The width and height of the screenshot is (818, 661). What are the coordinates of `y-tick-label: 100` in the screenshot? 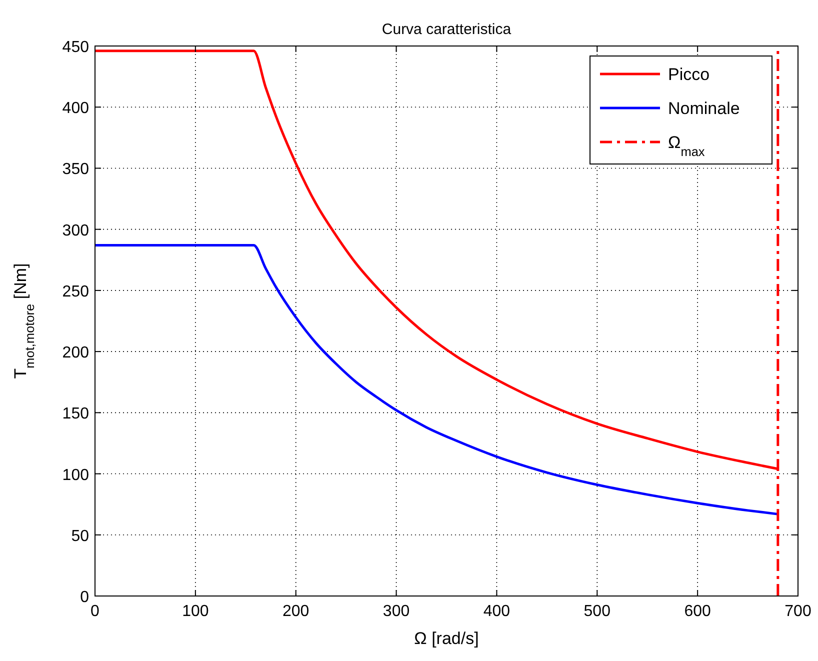 It's located at (76, 475).